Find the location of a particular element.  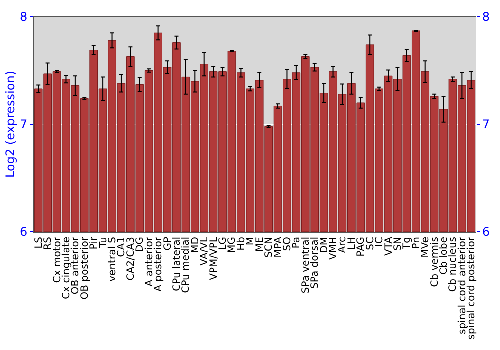

x-tick-label: CA1 is located at coordinates (122, 247).